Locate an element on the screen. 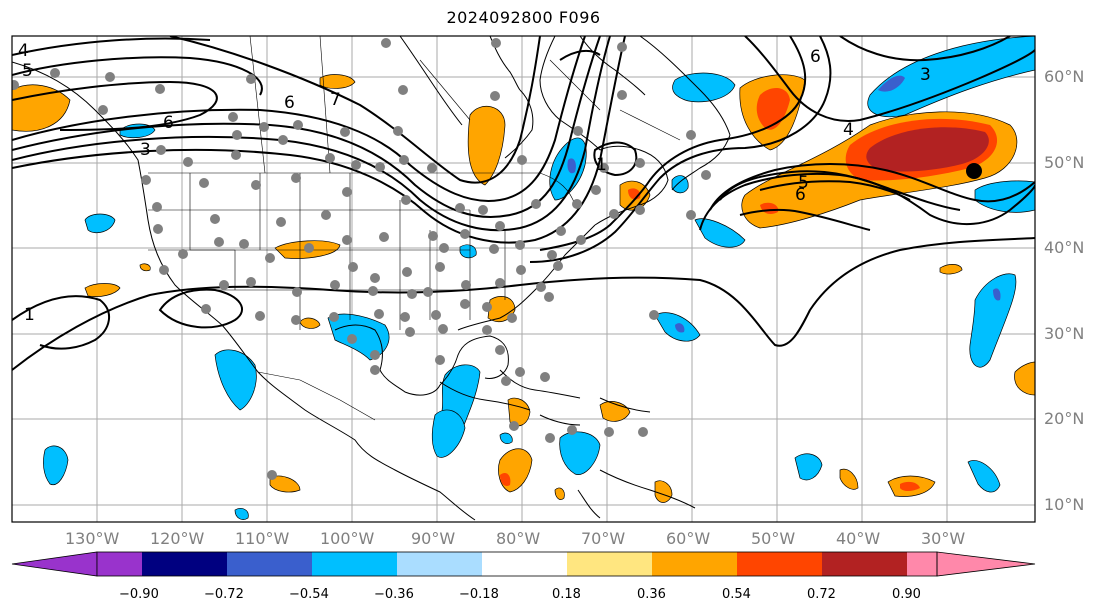 The height and width of the screenshot is (615, 1105). lon-label: 110°W is located at coordinates (262, 538).